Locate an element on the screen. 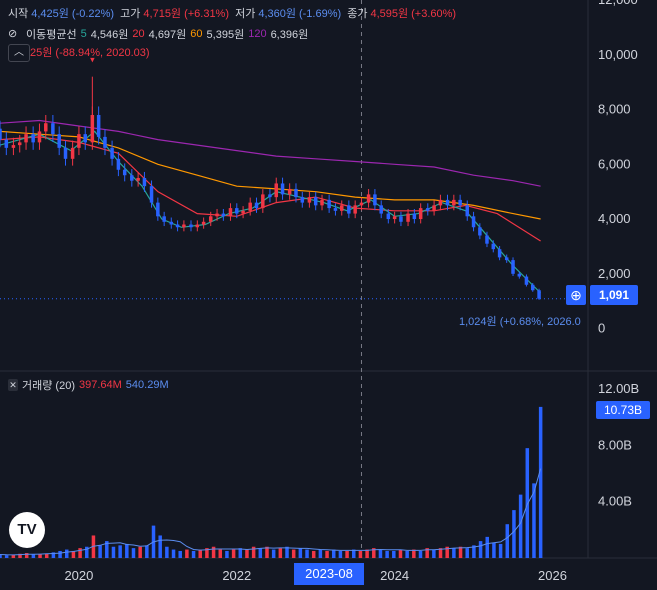  eye-off-icon: ⊘ is located at coordinates (13, 34).